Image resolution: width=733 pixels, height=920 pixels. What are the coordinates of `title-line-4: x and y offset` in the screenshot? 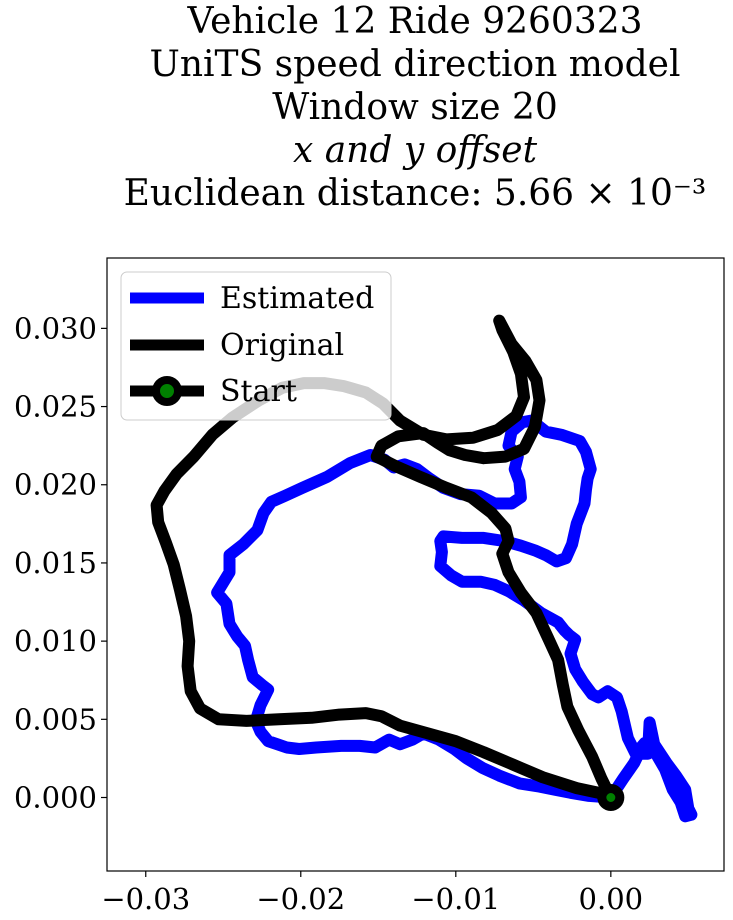 It's located at (415, 150).